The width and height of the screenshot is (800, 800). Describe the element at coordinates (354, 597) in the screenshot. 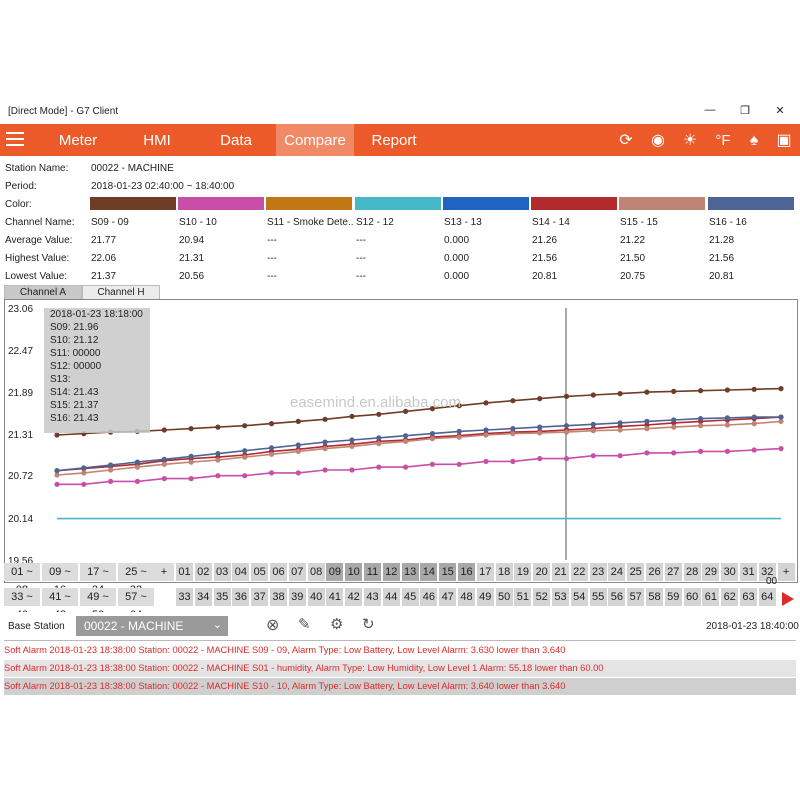

I see `channel-number-button: 42` at that location.